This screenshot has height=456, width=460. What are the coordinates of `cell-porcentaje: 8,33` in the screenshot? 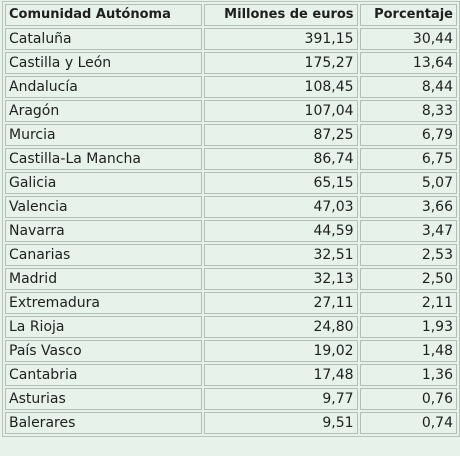 It's located at (408, 111).